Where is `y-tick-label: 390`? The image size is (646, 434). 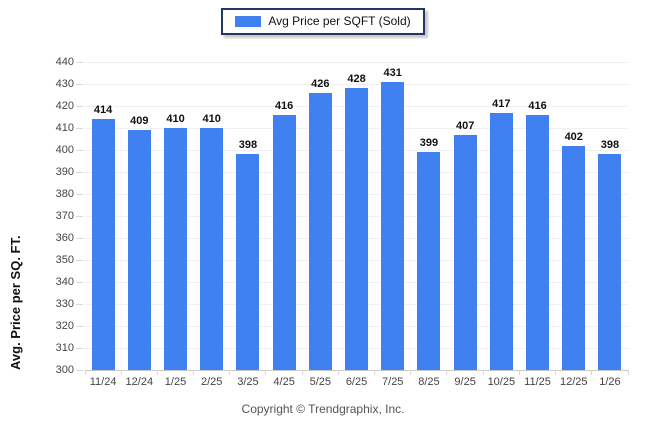 y-tick-label: 390 is located at coordinates (64, 172).